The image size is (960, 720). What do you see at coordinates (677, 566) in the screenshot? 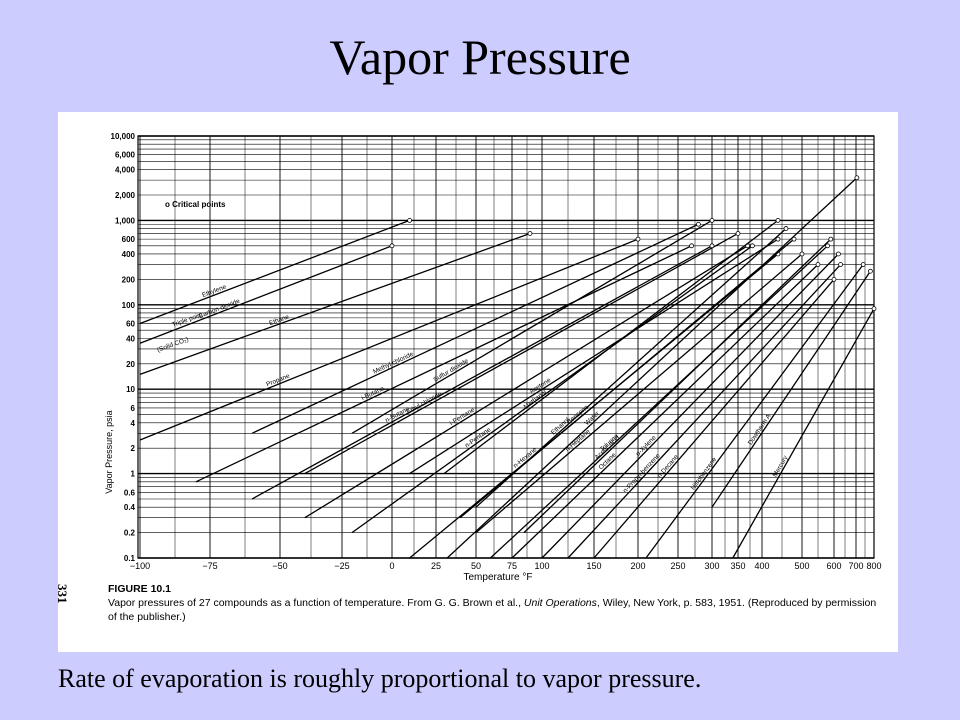
I see `x-tick-label: 250` at bounding box center [677, 566].